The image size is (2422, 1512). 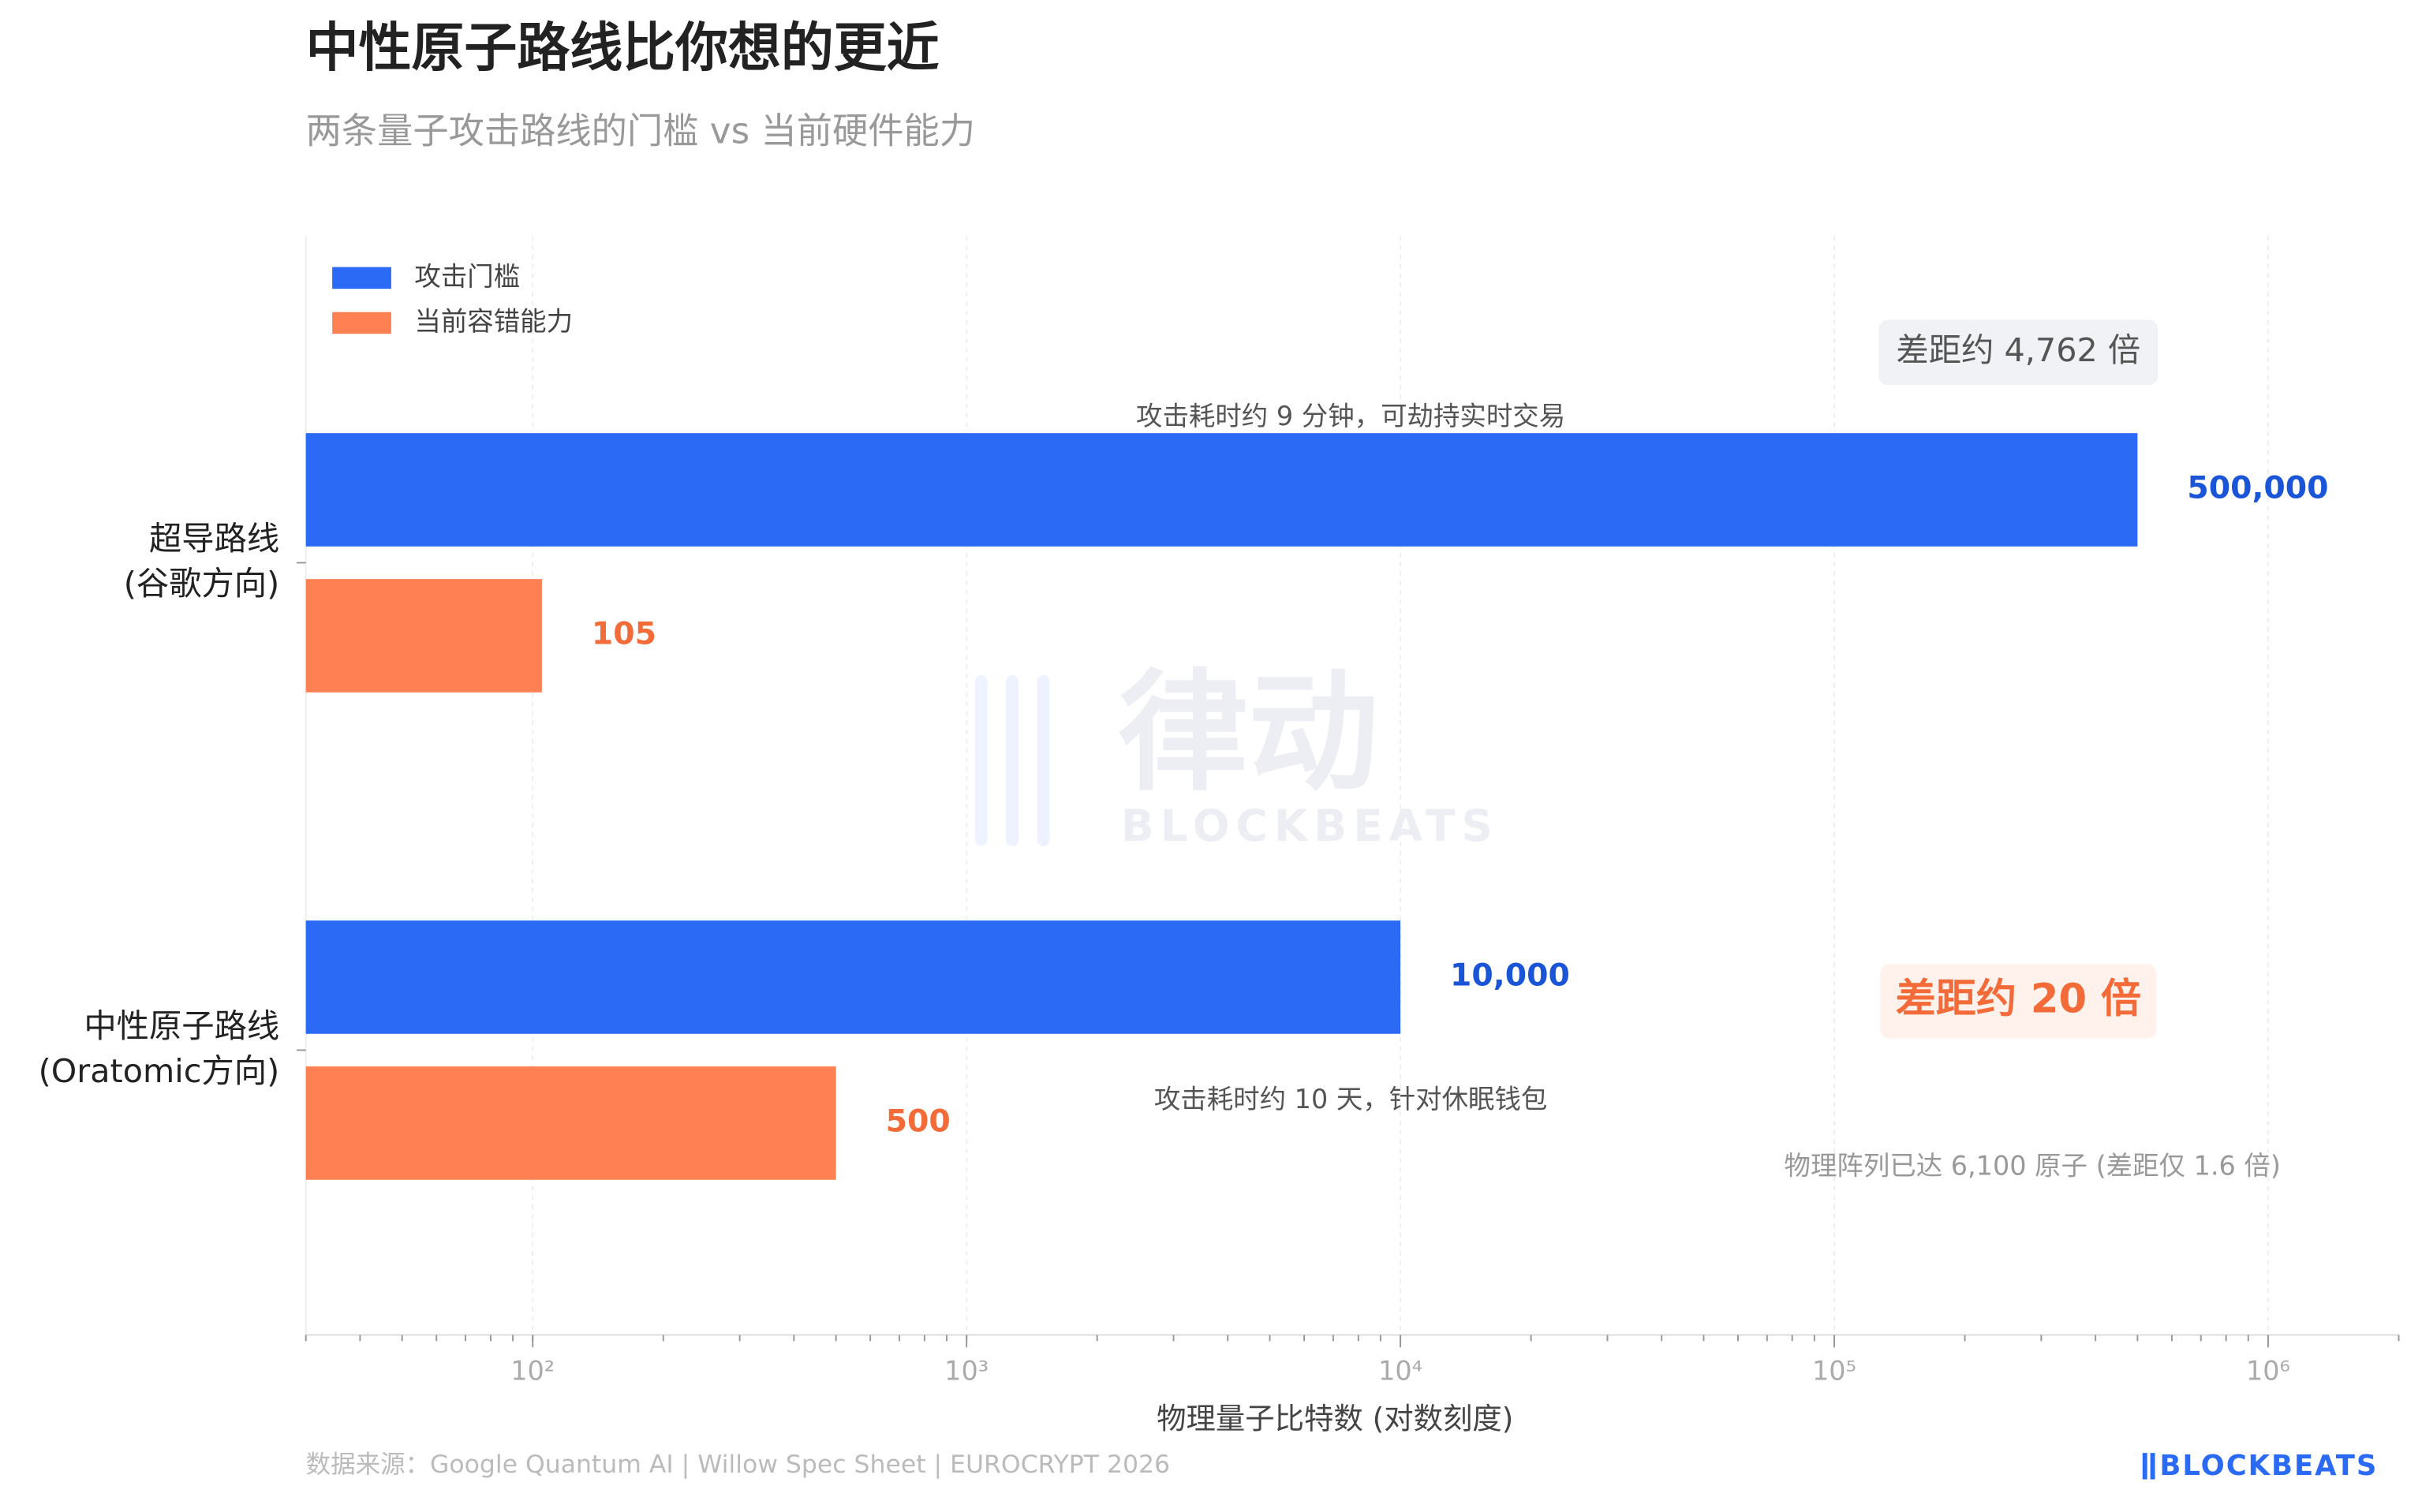 What do you see at coordinates (1350, 416) in the screenshot?
I see `annotation: 攻击耗时约 9 分钟，可劫持实时交易` at bounding box center [1350, 416].